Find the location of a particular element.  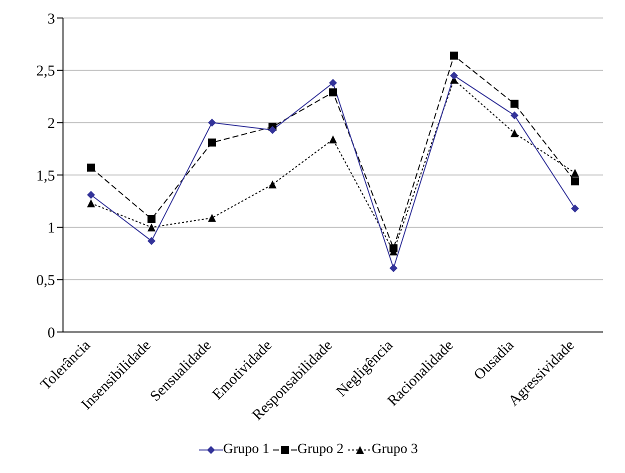

legend-label: Grupo 2 is located at coordinates (320, 450).